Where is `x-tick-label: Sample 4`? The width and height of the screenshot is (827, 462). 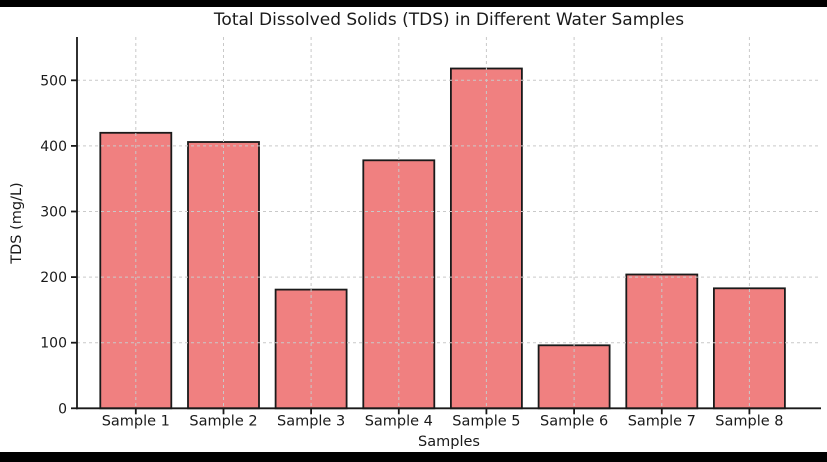
x-tick-label: Sample 4 is located at coordinates (399, 421).